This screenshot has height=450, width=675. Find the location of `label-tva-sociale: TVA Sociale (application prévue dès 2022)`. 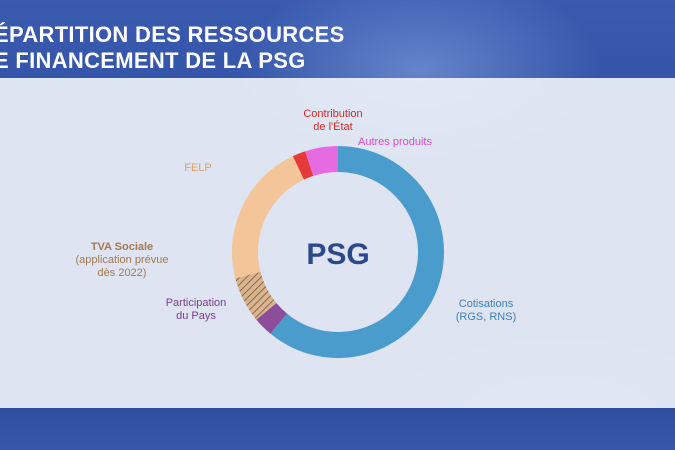

label-tva-sociale: TVA Sociale (application prévue dès 2022) is located at coordinates (122, 260).